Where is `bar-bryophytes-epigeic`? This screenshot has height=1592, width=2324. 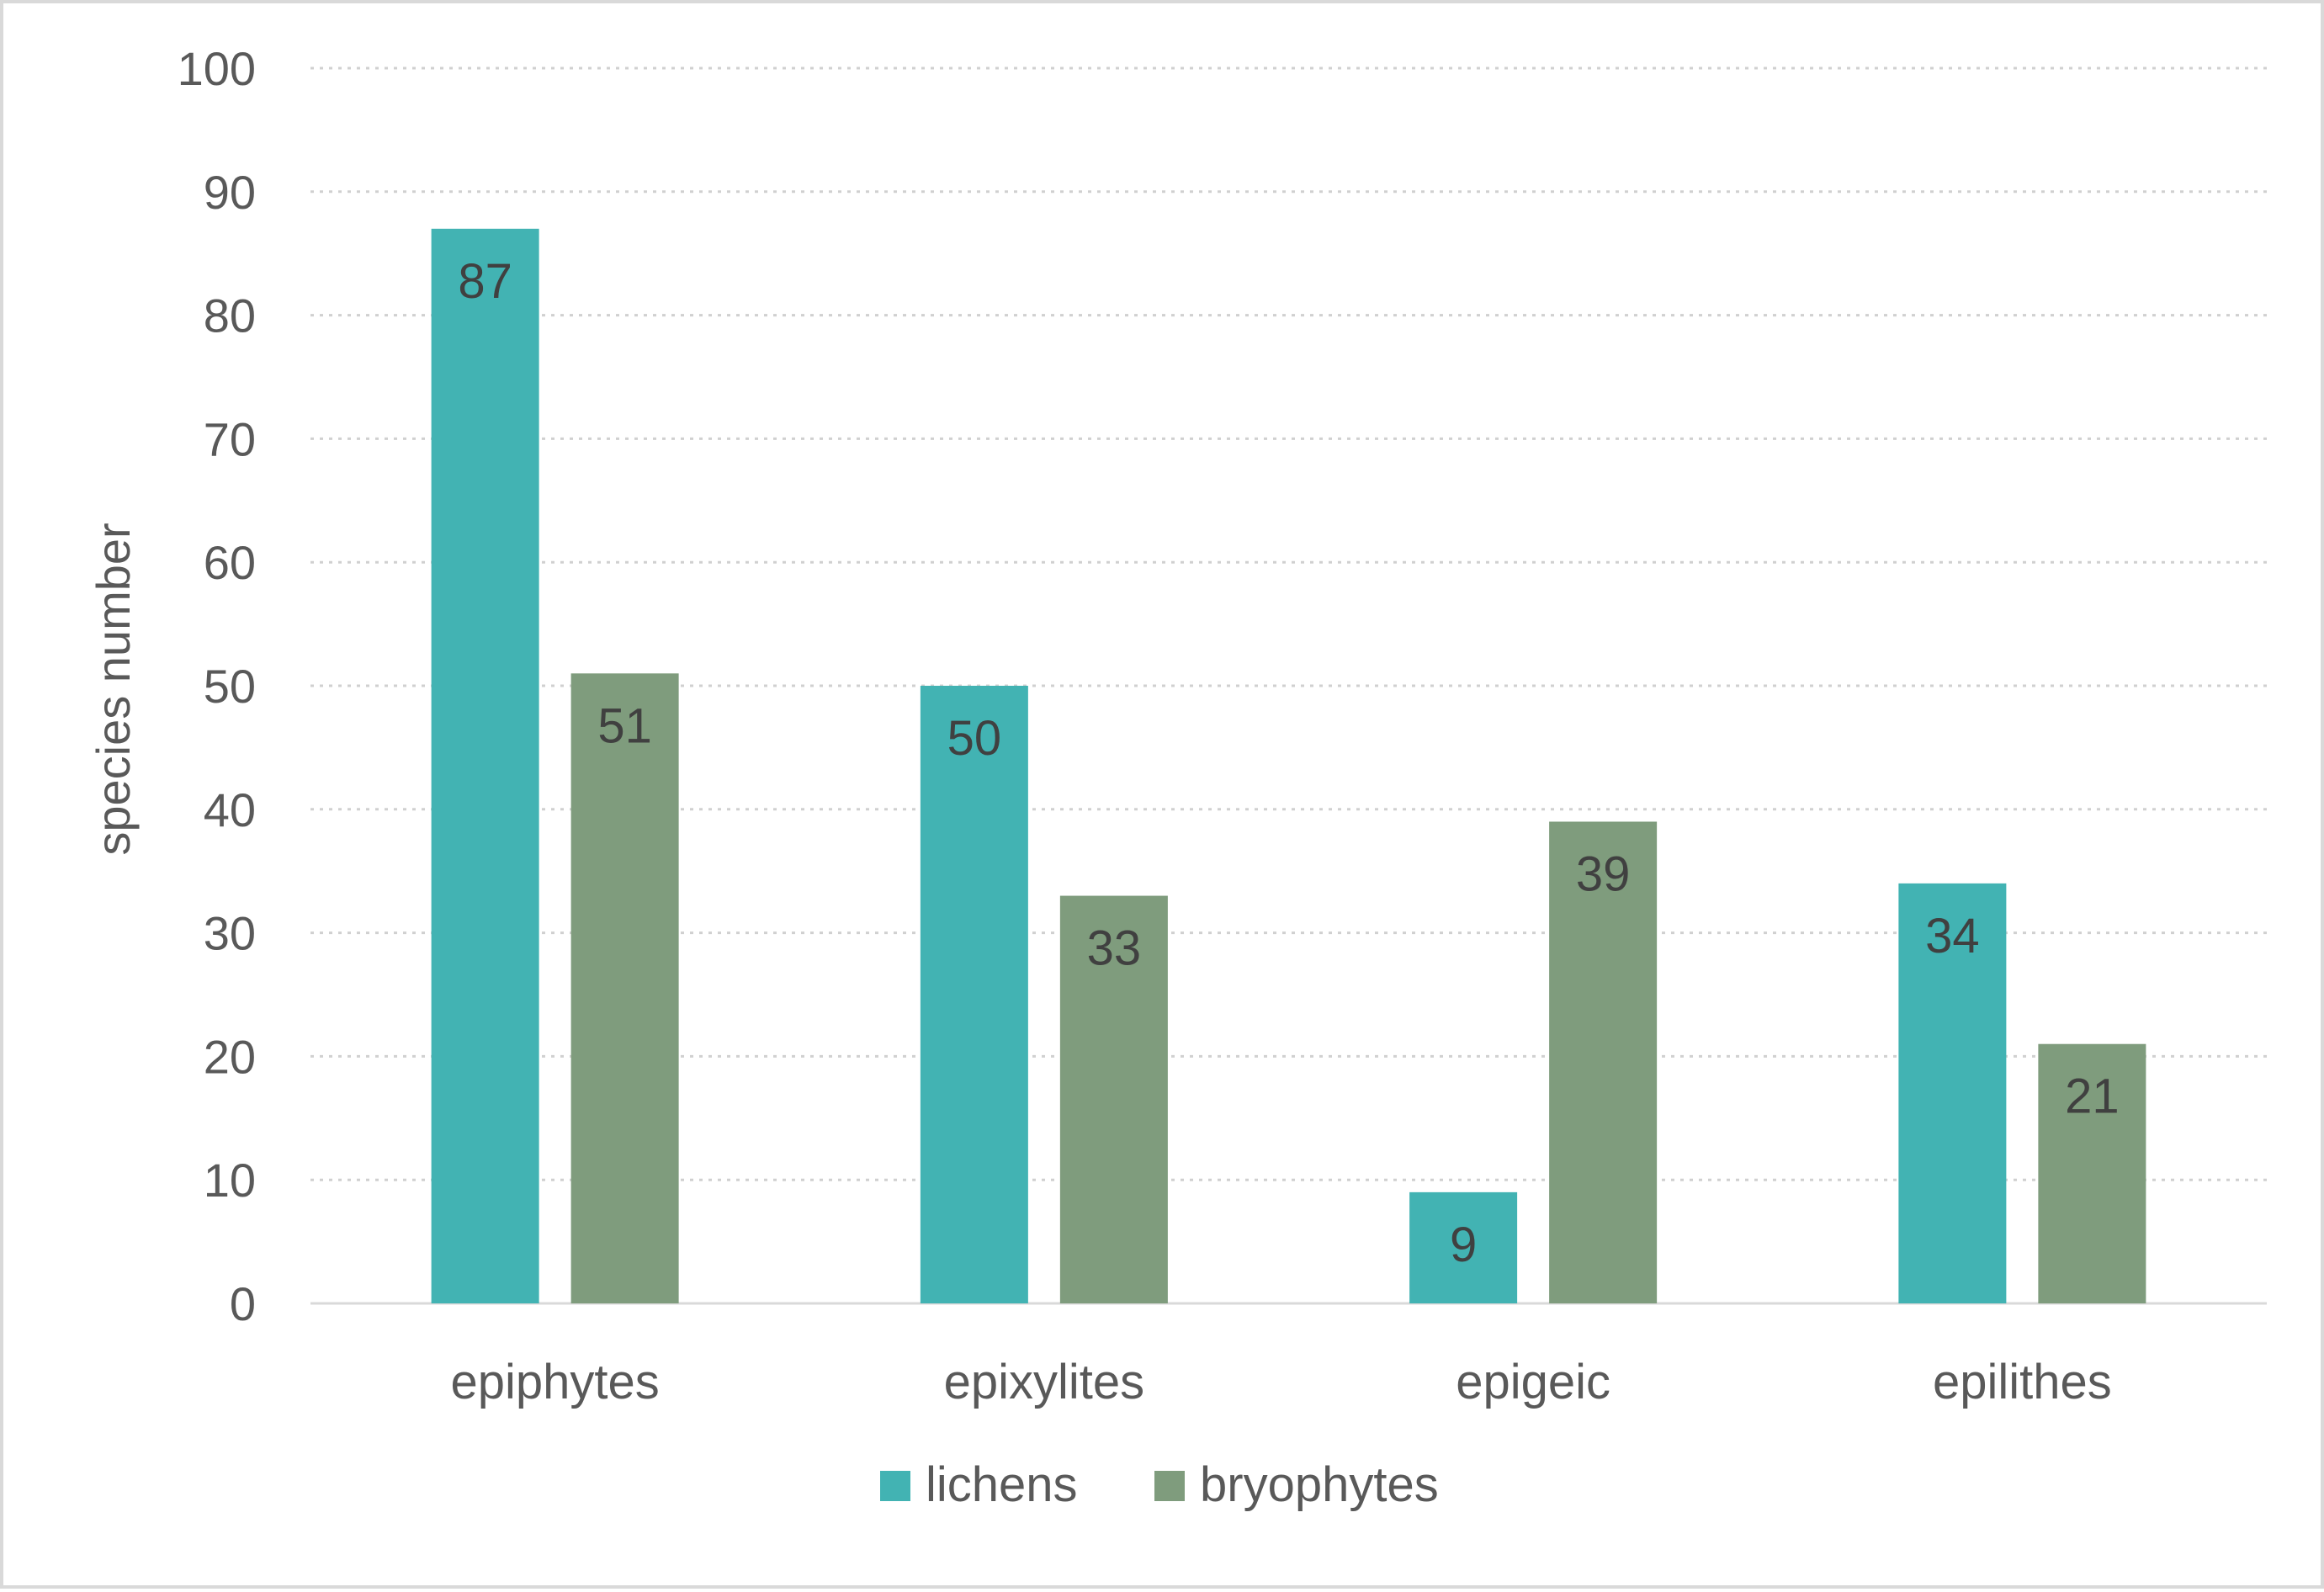 bar-bryophytes-epigeic is located at coordinates (1603, 1062).